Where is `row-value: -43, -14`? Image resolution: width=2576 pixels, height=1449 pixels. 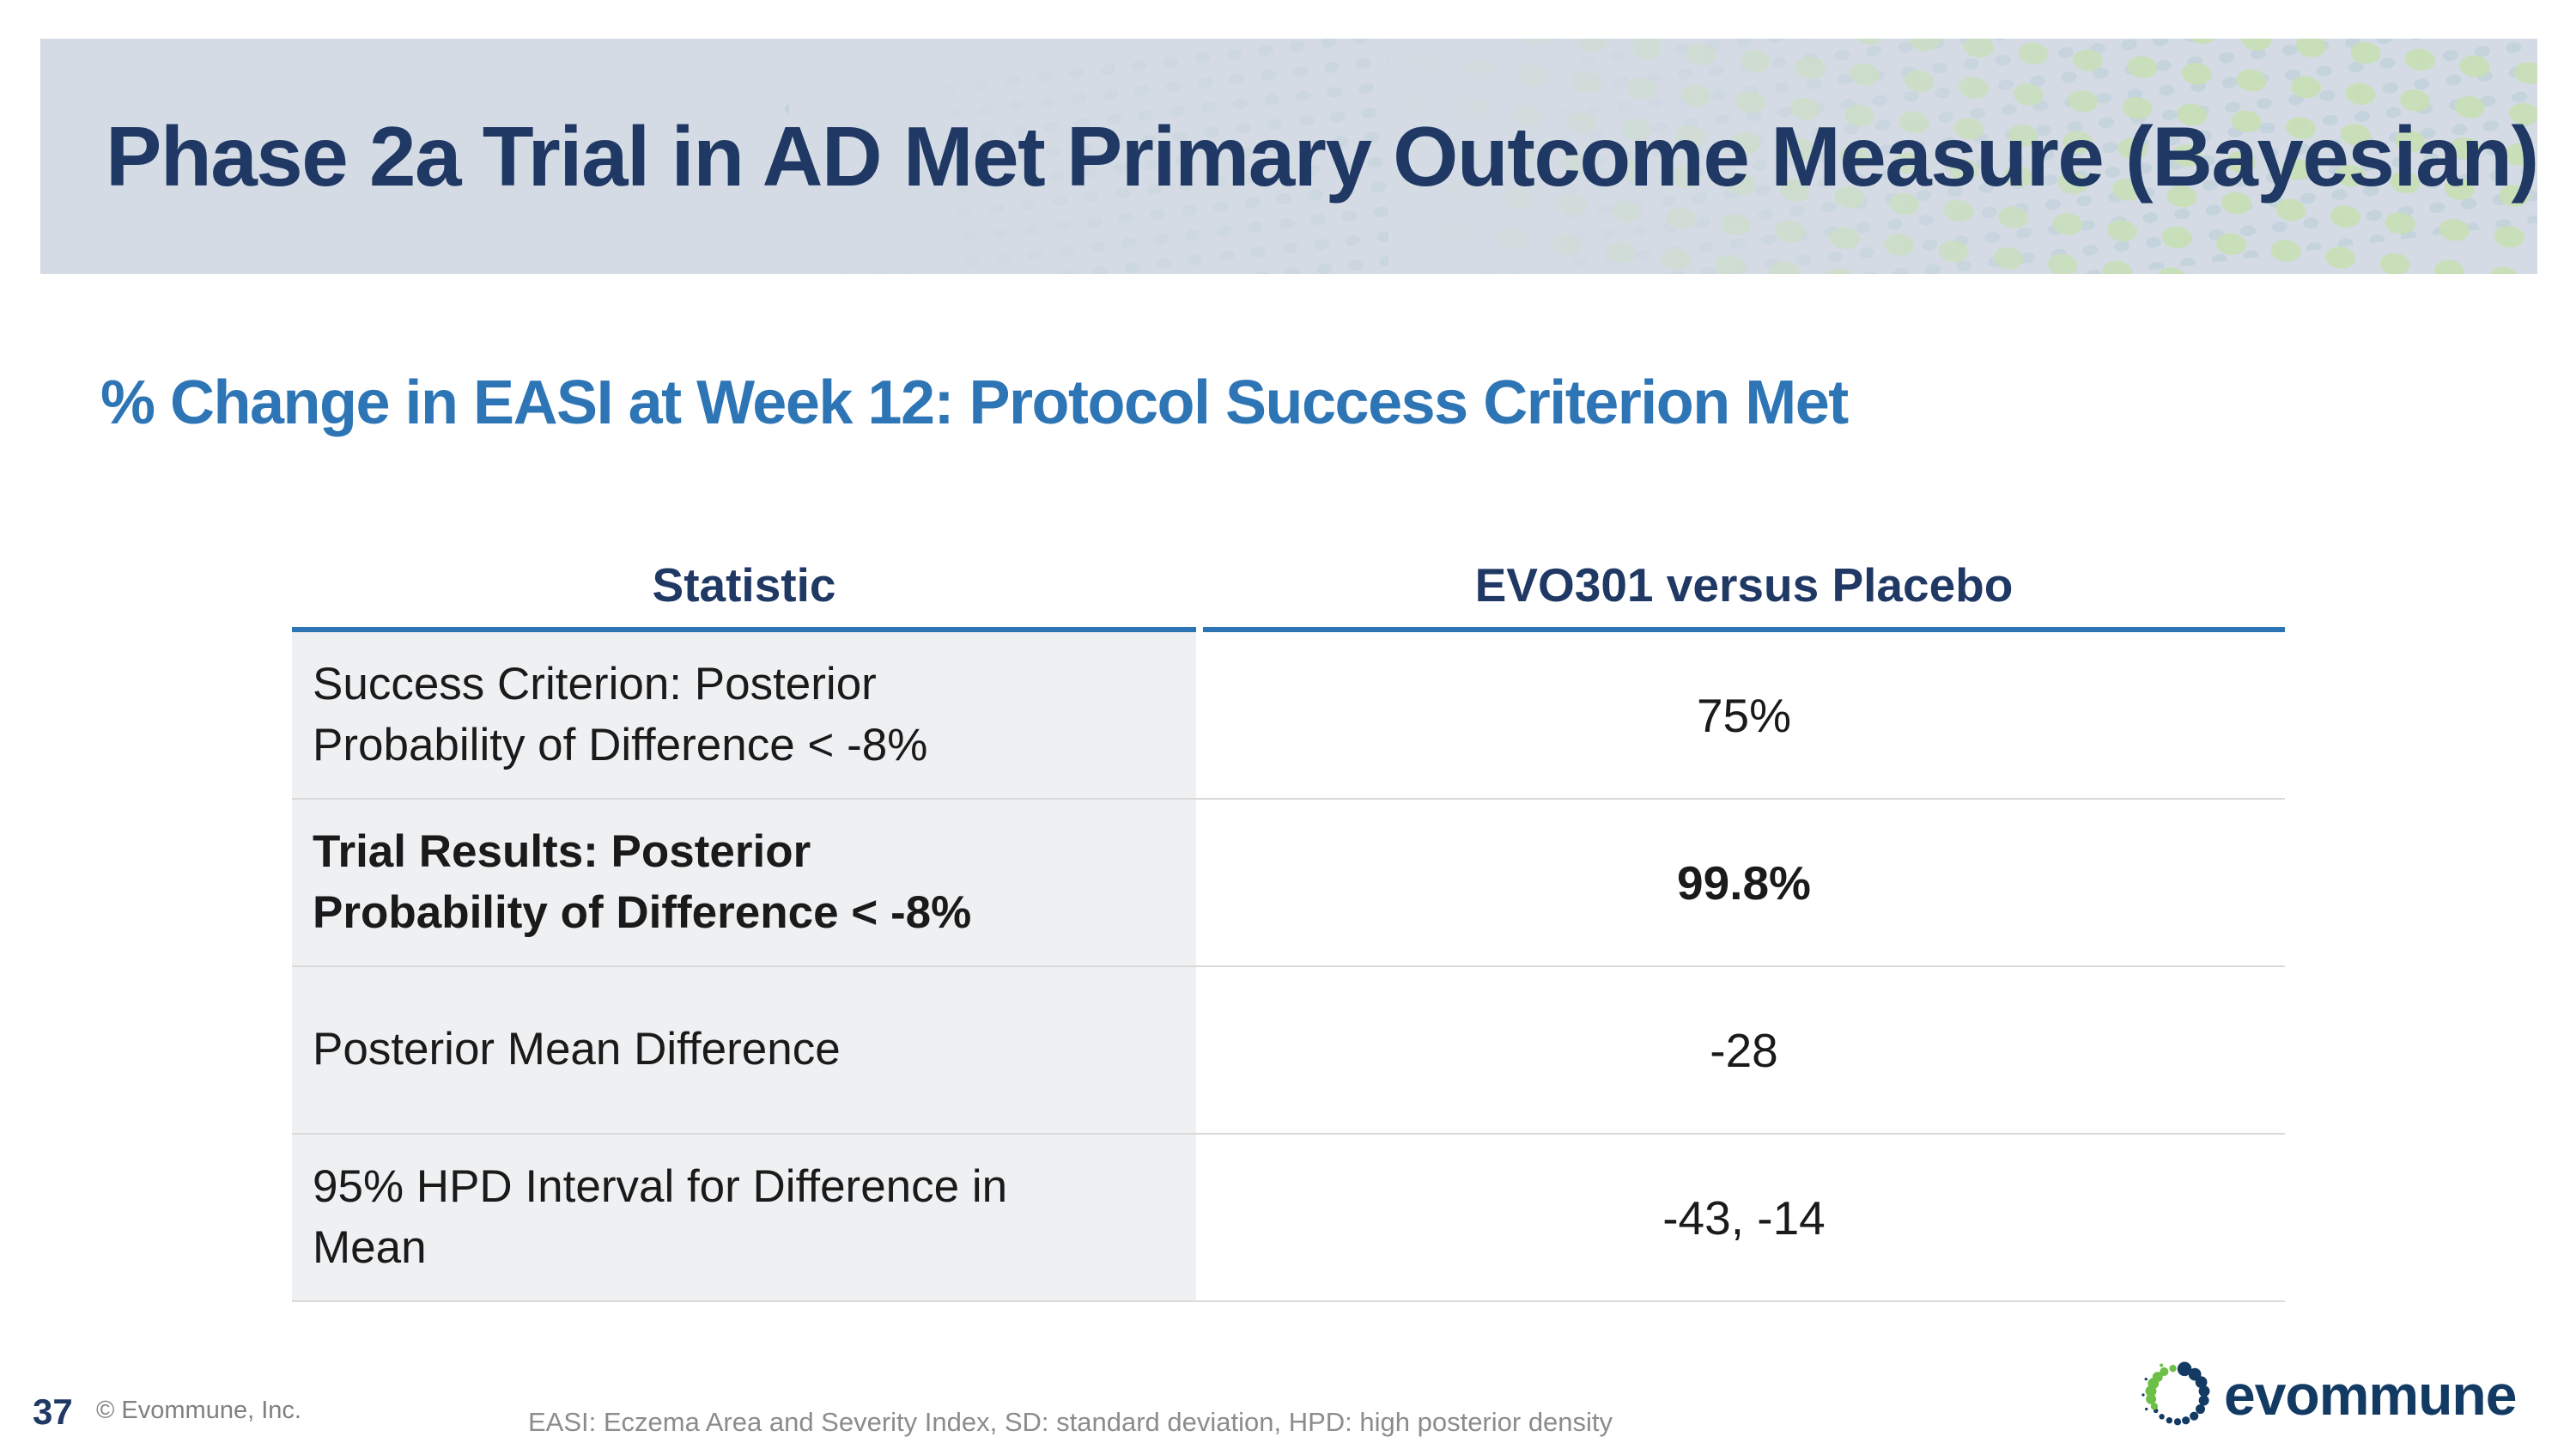 row-value: -43, -14 is located at coordinates (1744, 1217).